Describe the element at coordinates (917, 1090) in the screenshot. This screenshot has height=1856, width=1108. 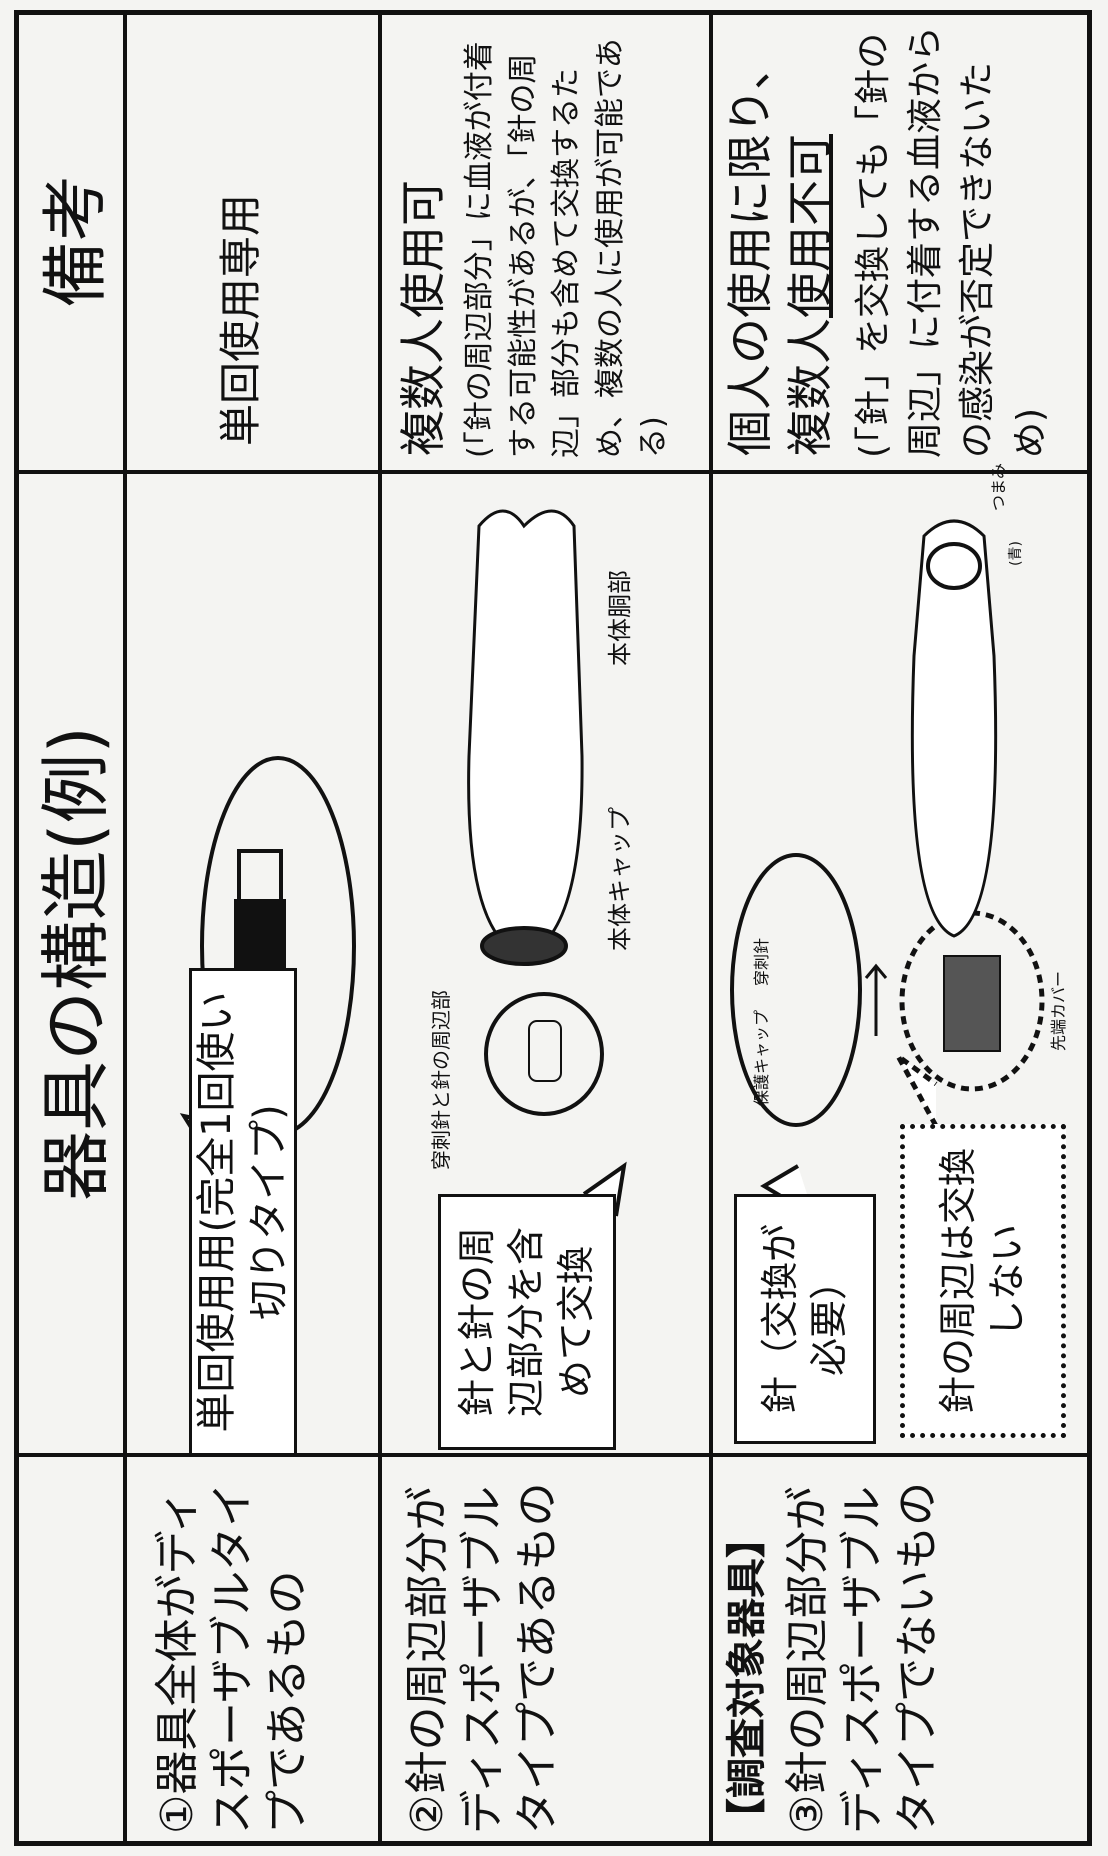
I see `callout-tail` at that location.